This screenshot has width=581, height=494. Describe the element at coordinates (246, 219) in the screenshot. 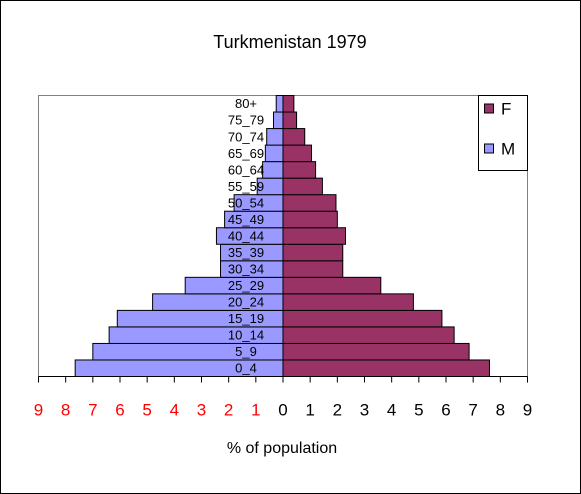

I see `category-label: 45_49` at that location.